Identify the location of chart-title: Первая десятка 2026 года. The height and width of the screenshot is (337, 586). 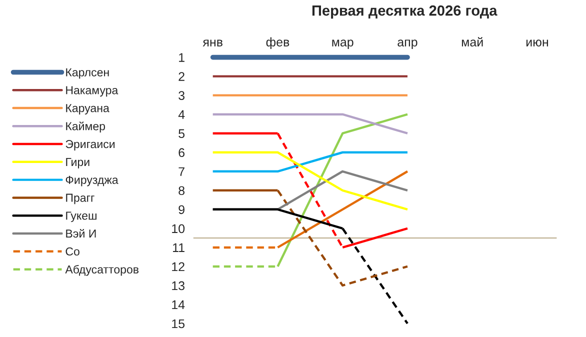
(405, 12).